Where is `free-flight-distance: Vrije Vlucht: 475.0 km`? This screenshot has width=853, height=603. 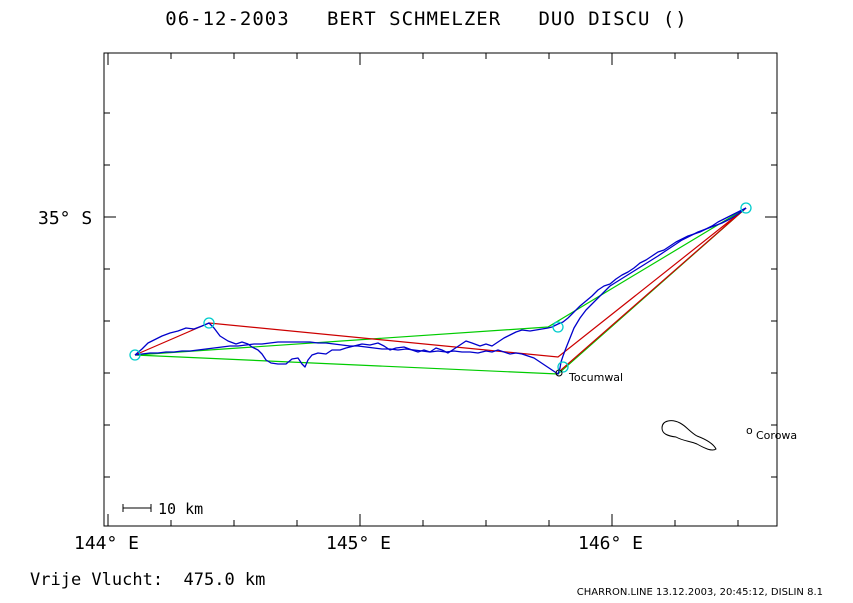 free-flight-distance: Vrije Vlucht: 475.0 km is located at coordinates (148, 580).